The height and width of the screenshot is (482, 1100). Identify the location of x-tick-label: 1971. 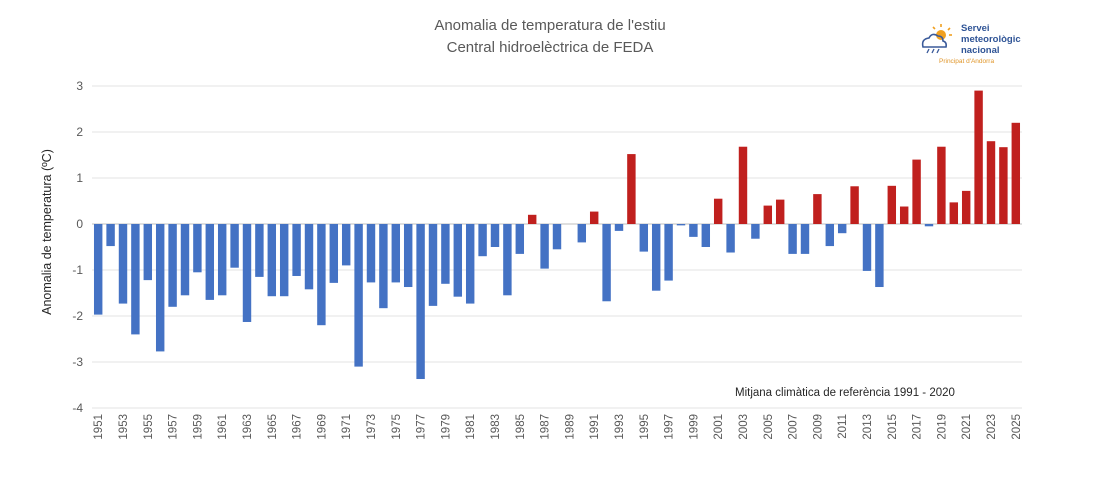
(347, 427).